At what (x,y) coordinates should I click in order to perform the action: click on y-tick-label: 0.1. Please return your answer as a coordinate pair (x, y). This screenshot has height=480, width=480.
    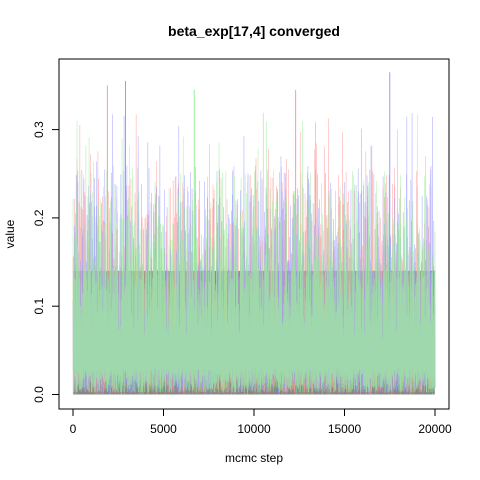
    Looking at the image, I should click on (39, 306).